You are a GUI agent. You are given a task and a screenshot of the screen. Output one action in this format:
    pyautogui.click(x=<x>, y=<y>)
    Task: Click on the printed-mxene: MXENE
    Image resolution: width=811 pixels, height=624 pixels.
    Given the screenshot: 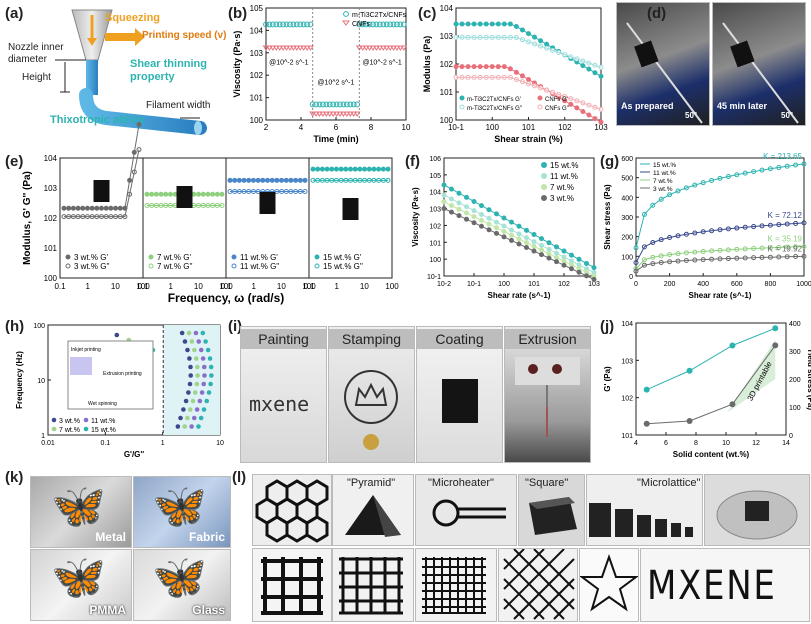 What is the action you would take?
    pyautogui.click(x=712, y=586)
    